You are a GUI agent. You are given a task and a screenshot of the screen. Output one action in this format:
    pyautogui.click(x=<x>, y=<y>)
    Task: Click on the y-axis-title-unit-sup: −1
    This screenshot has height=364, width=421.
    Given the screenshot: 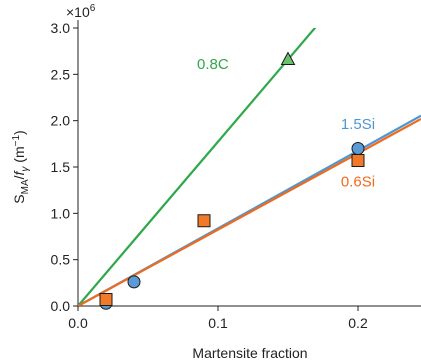 What is the action you would take?
    pyautogui.click(x=16, y=141)
    